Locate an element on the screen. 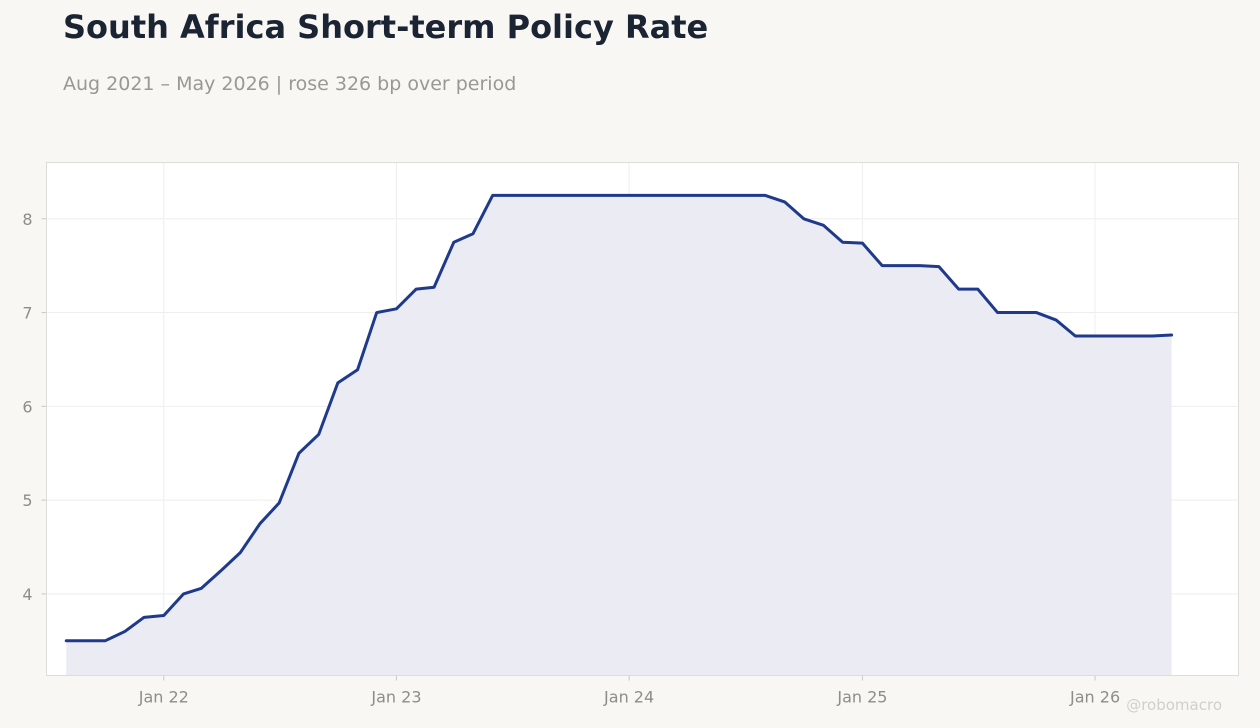 The image size is (1260, 728). x-tick-label: Jan 25 is located at coordinates (861, 697).